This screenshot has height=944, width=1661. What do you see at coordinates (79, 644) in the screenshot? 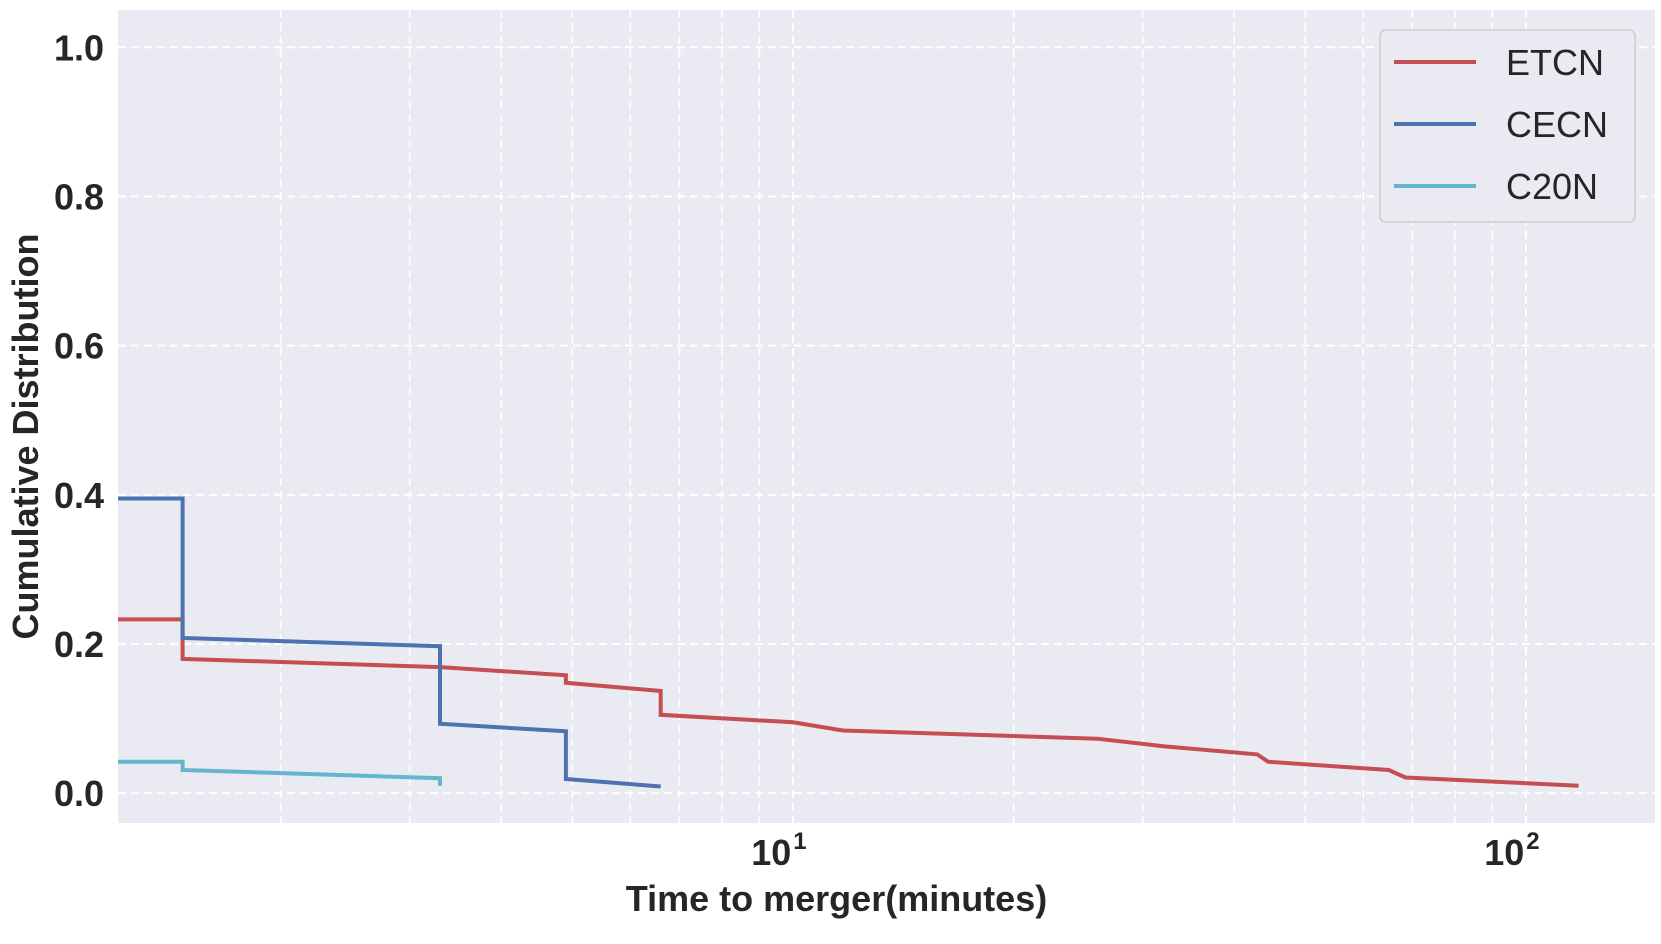
I see `y-tick-label: 0.2` at bounding box center [79, 644].